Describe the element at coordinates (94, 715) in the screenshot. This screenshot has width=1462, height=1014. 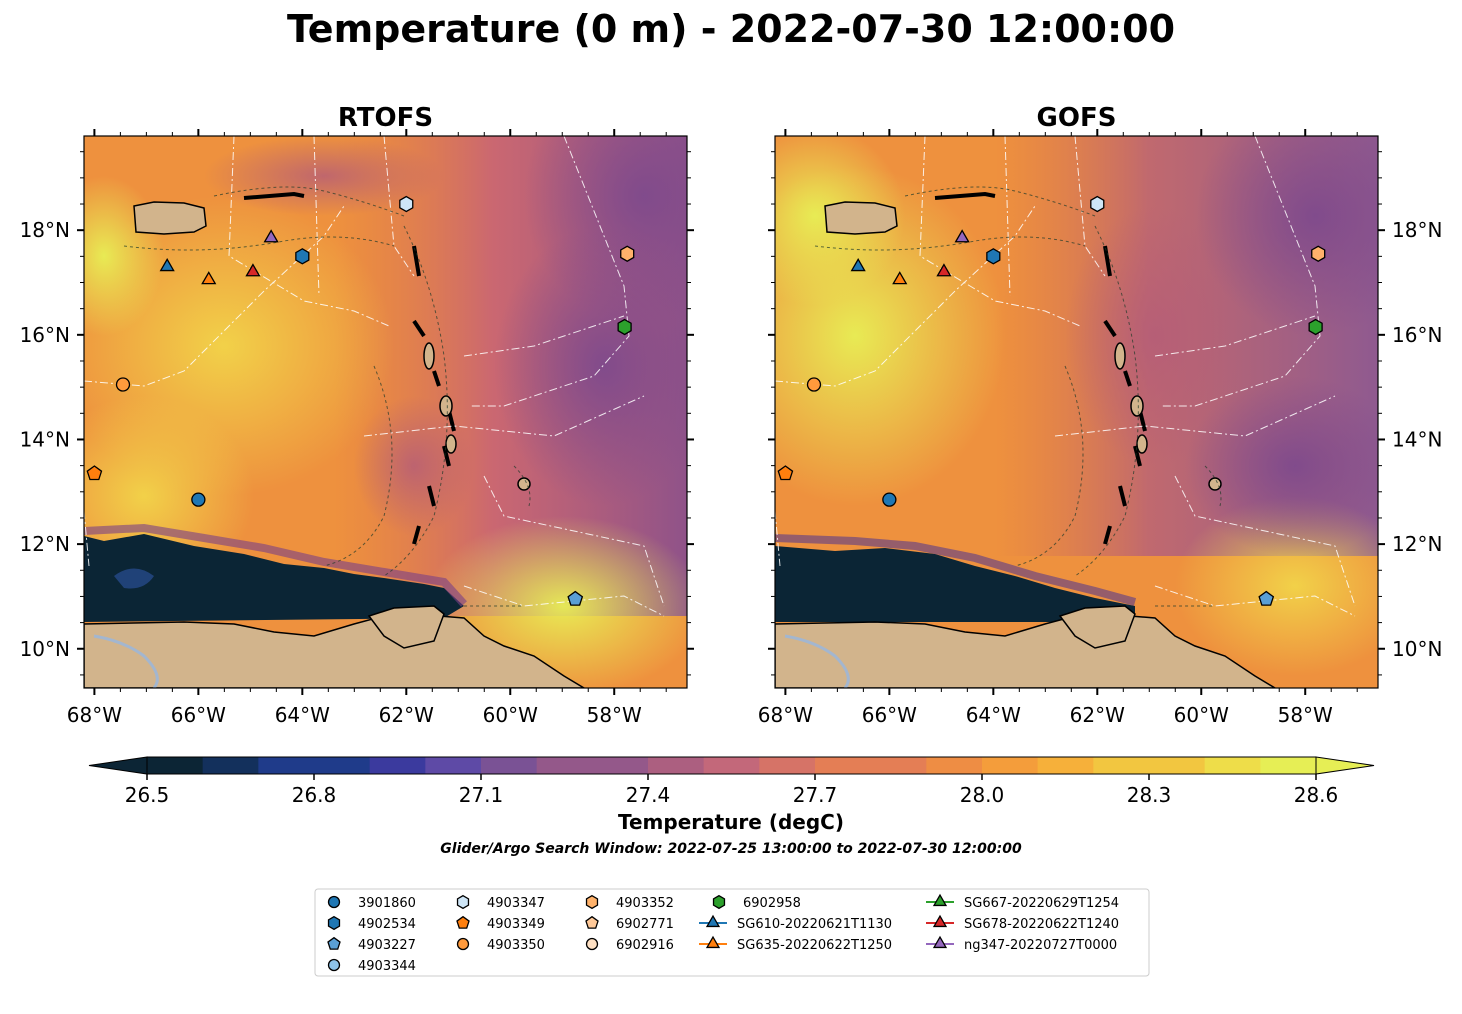
I see `lon-tick-label: 68°W` at that location.